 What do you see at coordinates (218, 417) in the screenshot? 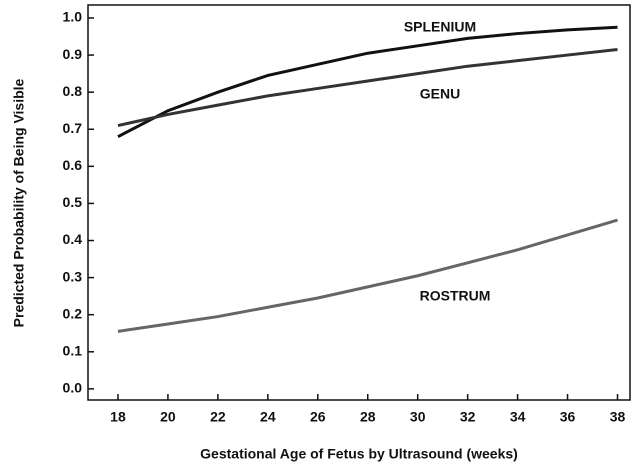
I see `x-tick-label: 22` at bounding box center [218, 417].